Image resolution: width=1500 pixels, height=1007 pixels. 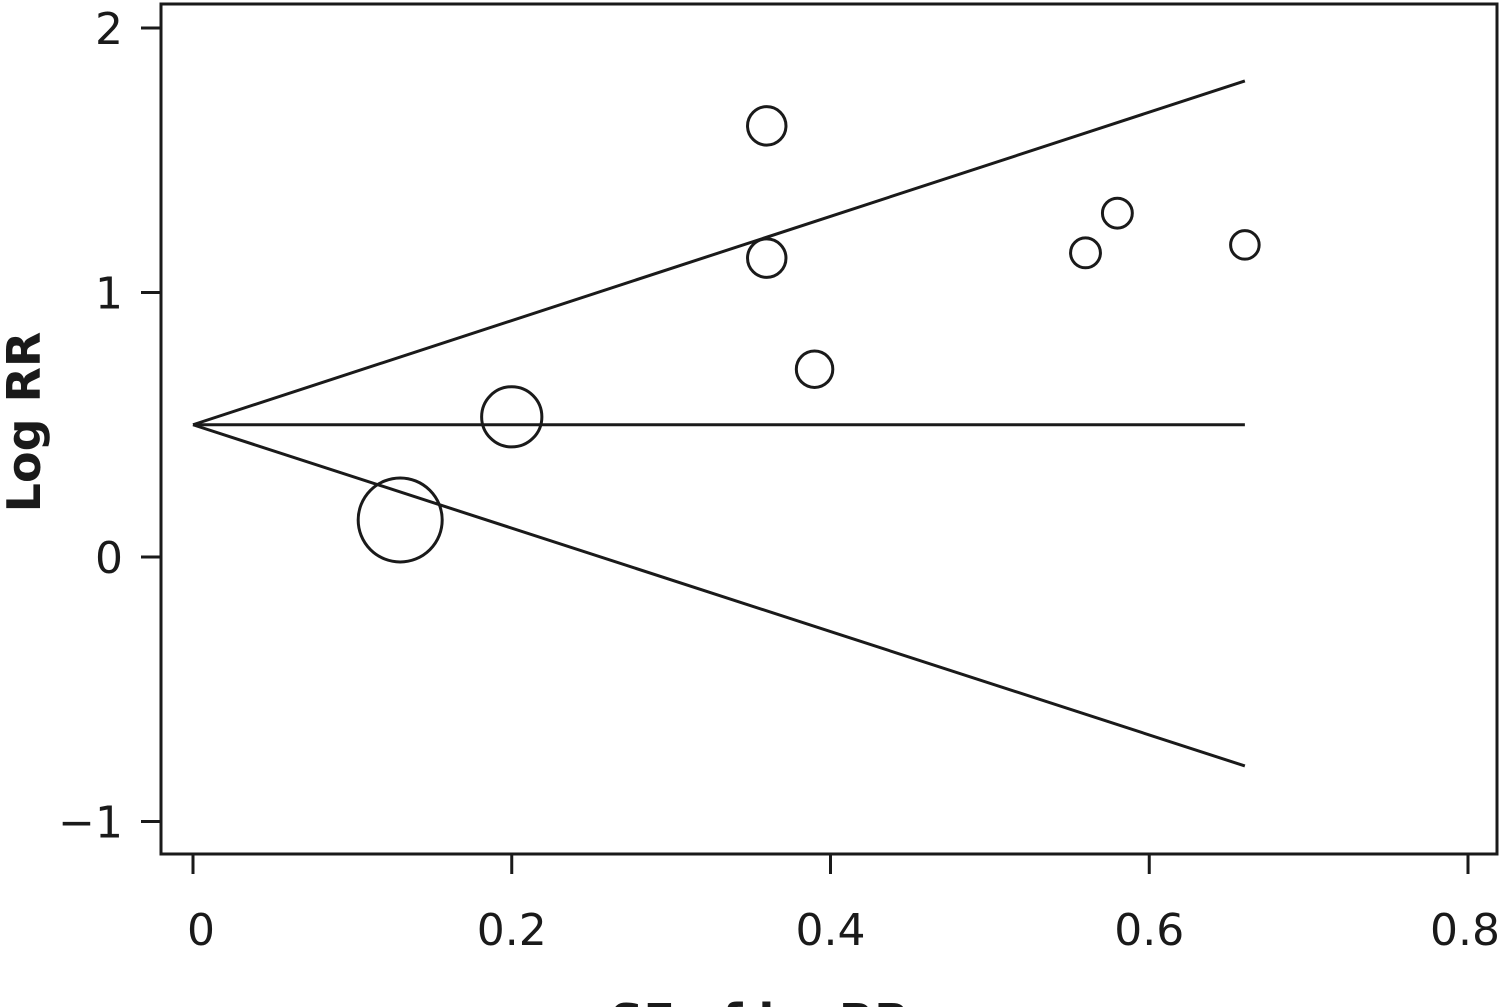 I want to click on y-axis: 2 1 0 −1, so click(x=110, y=426).